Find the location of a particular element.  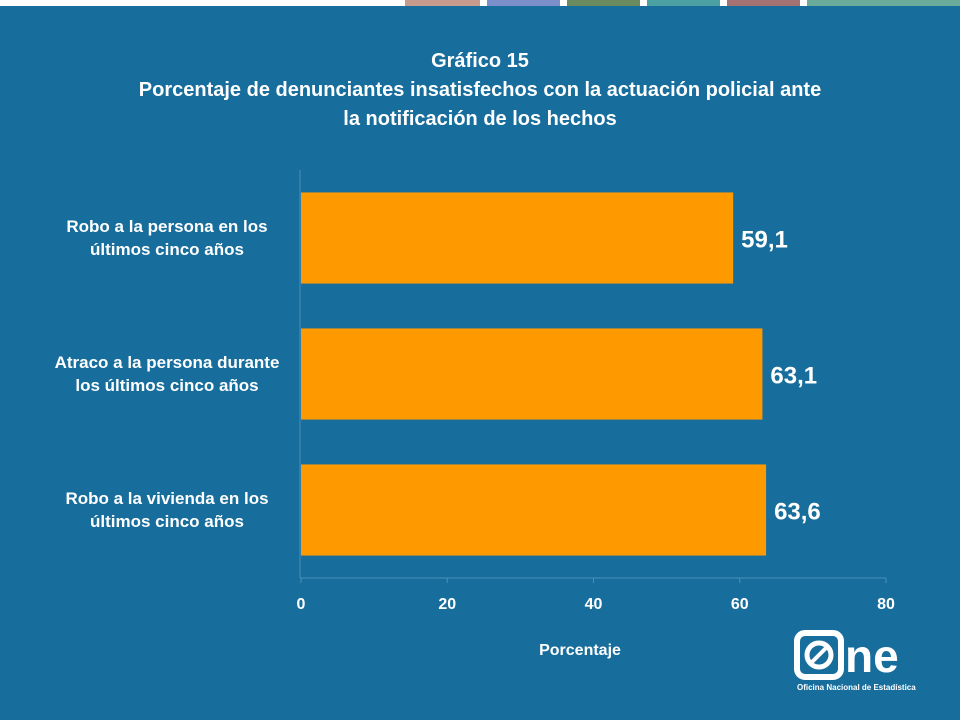

chart-title: Gráfico 15 is located at coordinates (480, 61).